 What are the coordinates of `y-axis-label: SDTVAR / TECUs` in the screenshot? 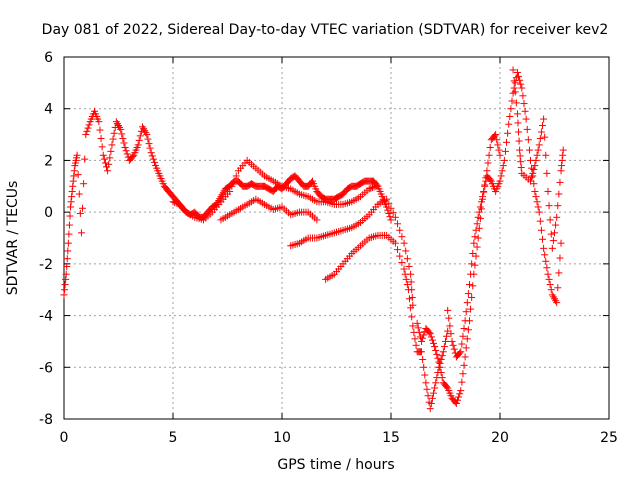 It's located at (13, 238).